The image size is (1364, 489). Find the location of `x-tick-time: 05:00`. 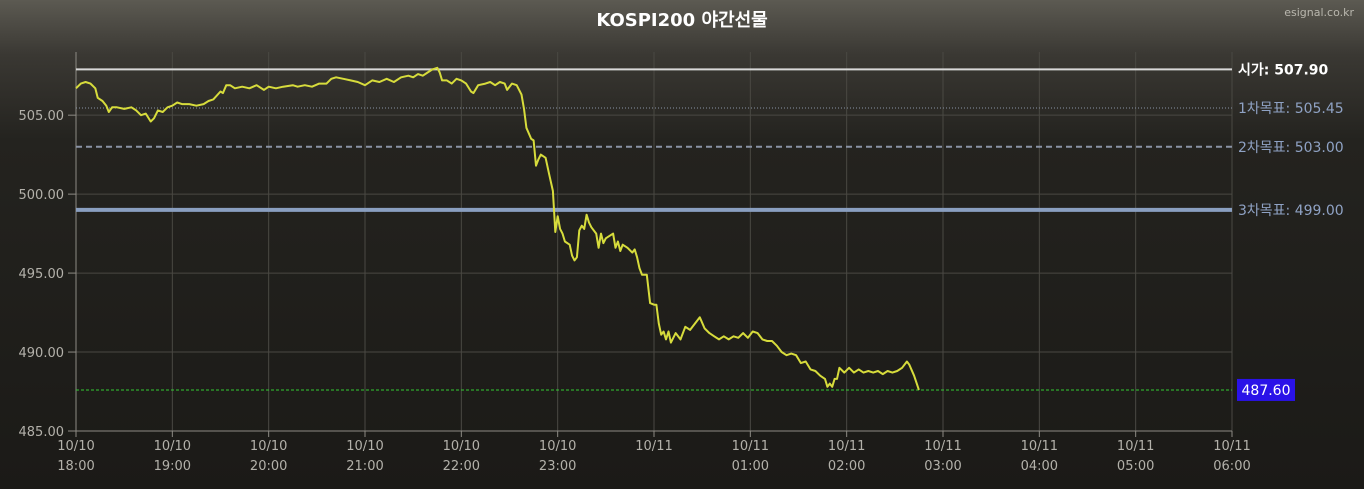

x-tick-time: 05:00 is located at coordinates (1135, 466).